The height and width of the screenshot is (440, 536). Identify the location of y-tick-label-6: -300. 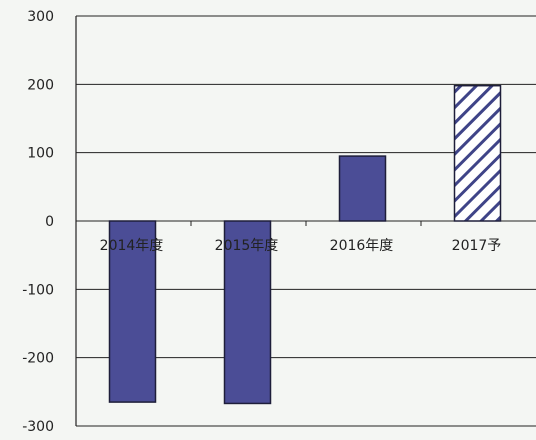
(38, 427).